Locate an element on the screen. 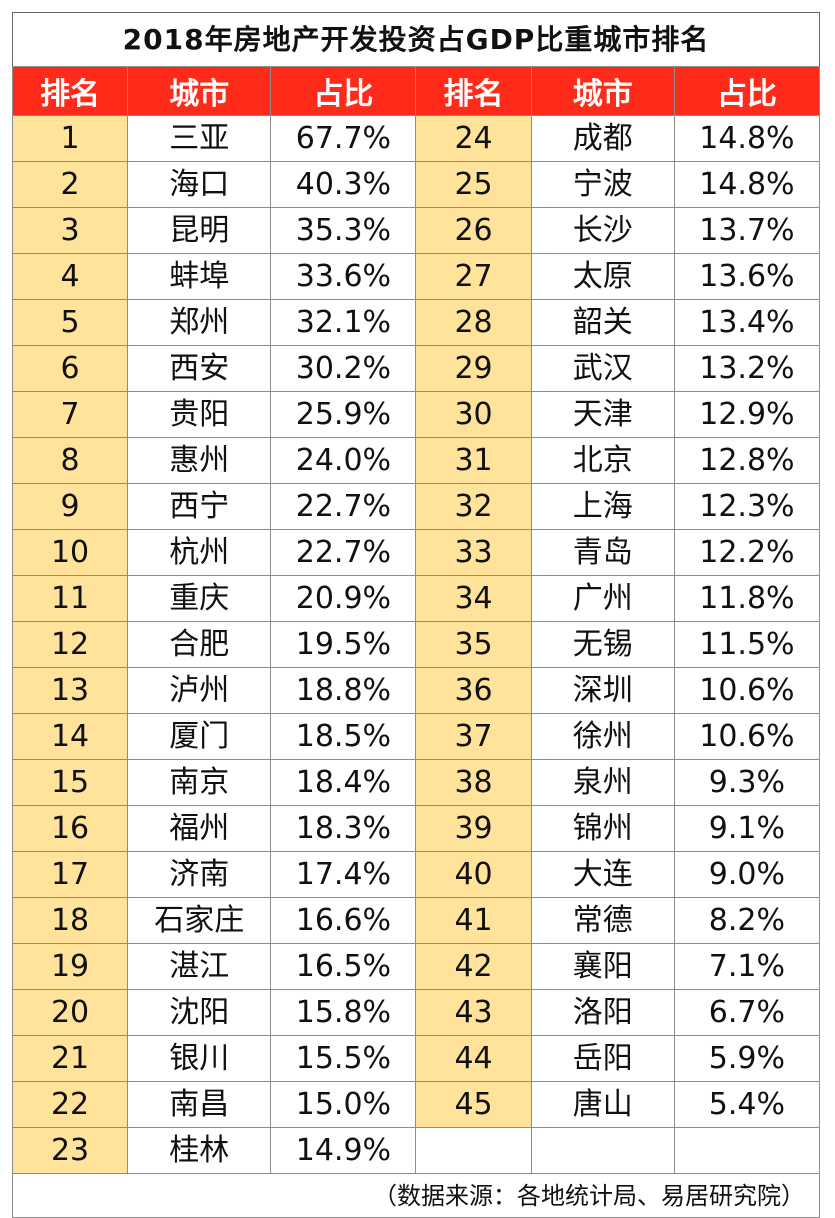 This screenshot has height=1218, width=835. city-cell: 福州 is located at coordinates (199, 828).